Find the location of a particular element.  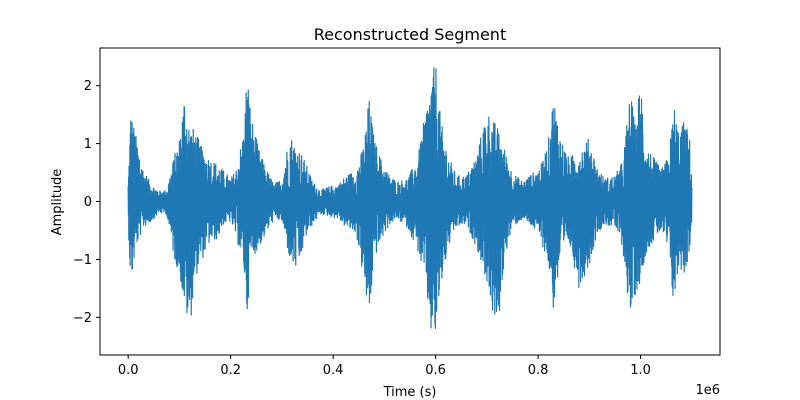

x-offset-label: 1e6 is located at coordinates (707, 390).